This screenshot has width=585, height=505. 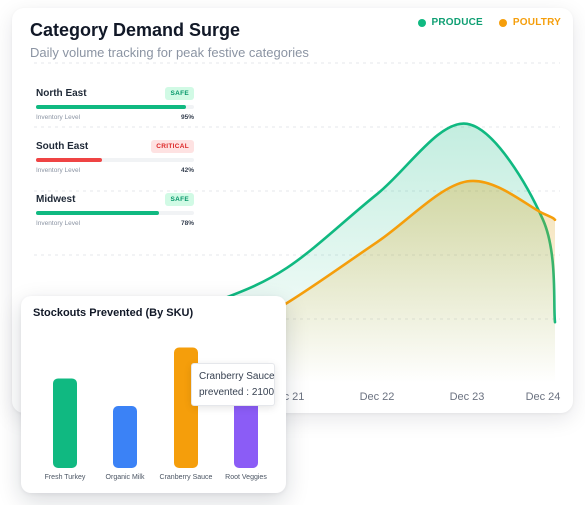 What do you see at coordinates (187, 117) in the screenshot?
I see `inventory-level-value: 95%` at bounding box center [187, 117].